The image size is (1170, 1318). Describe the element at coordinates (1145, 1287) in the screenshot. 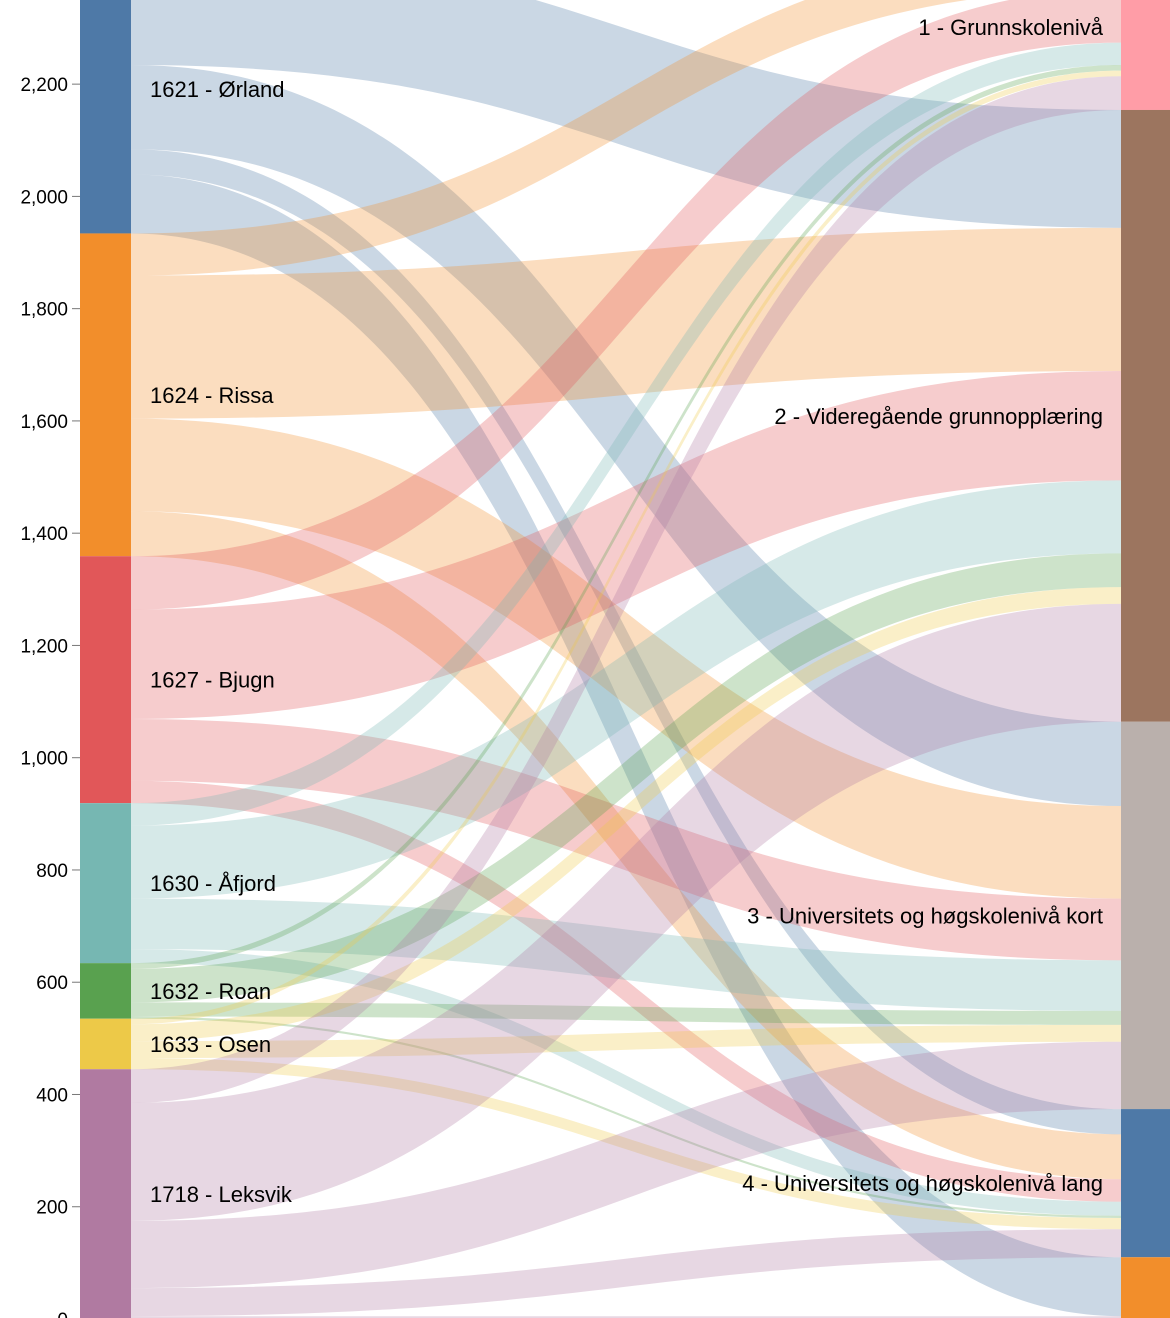

I see `target-node-unlabeled` at that location.